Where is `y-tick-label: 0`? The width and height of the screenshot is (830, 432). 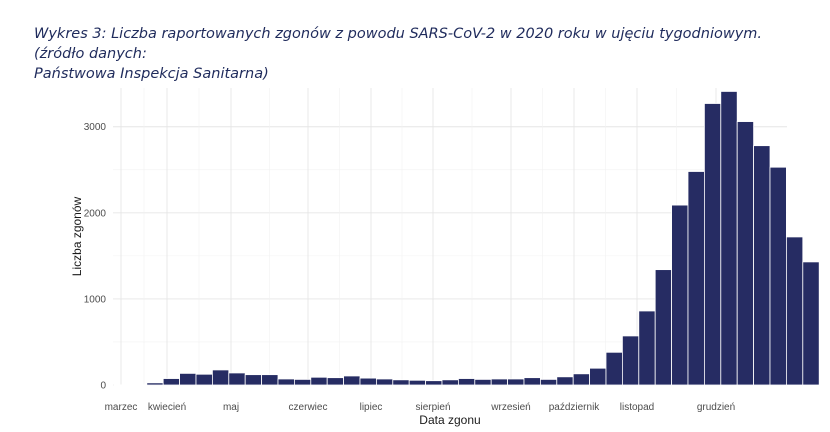 y-tick-label: 0 is located at coordinates (103, 386).